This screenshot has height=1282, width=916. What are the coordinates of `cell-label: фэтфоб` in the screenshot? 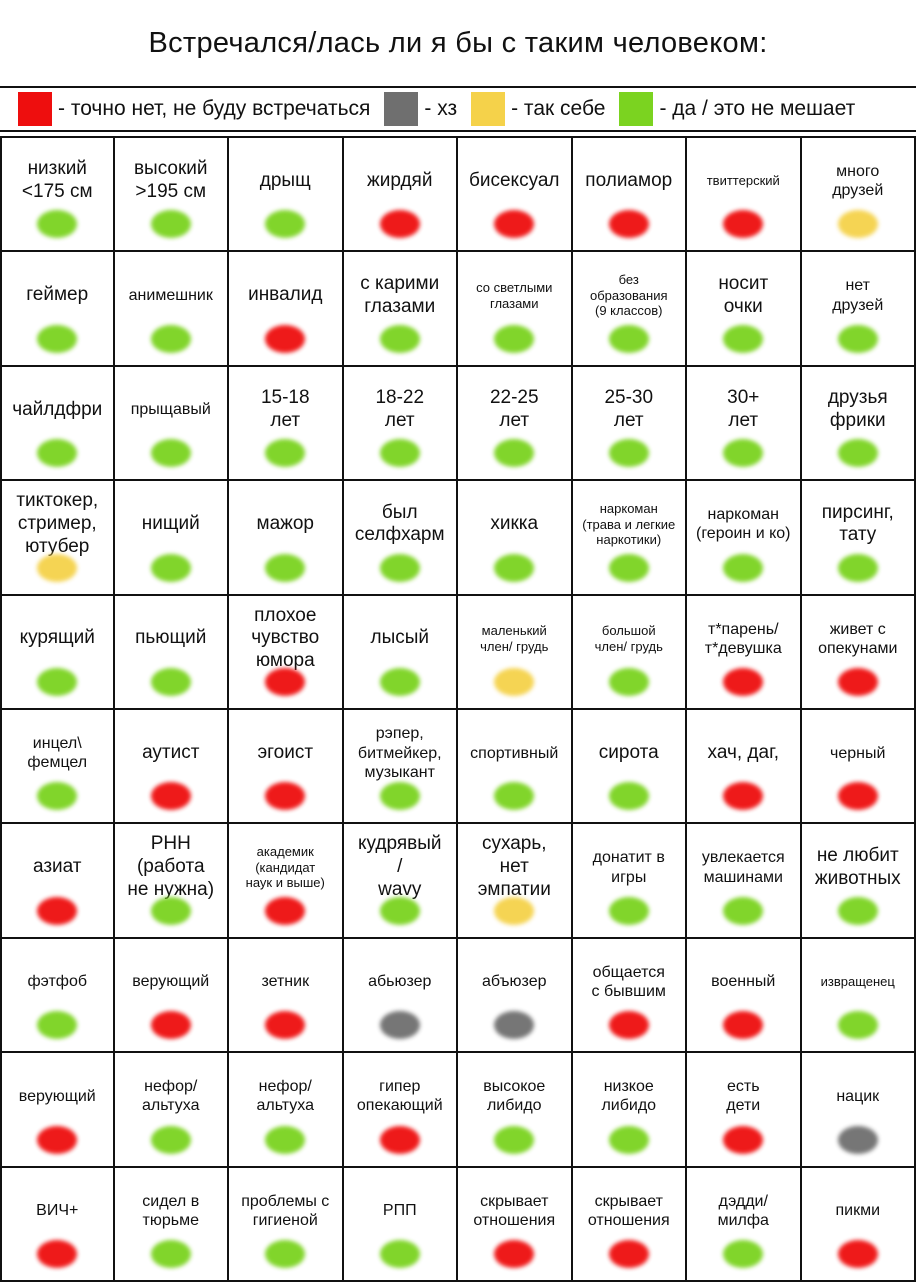 It's located at (57, 981).